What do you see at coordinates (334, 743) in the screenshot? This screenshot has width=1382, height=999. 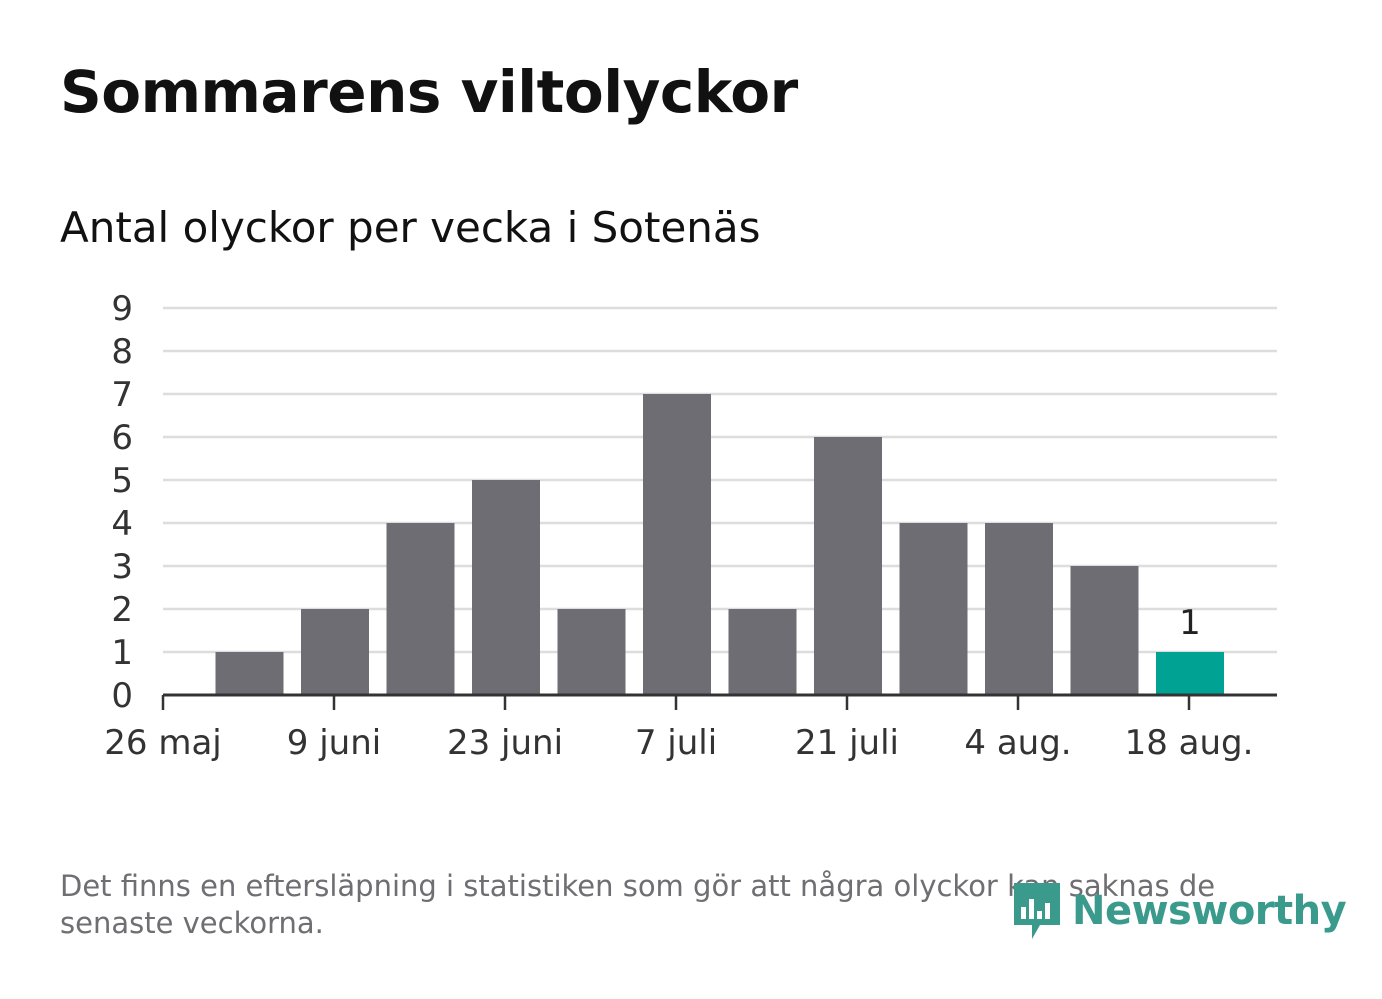 I see `x-tick-label: 9 juni` at bounding box center [334, 743].